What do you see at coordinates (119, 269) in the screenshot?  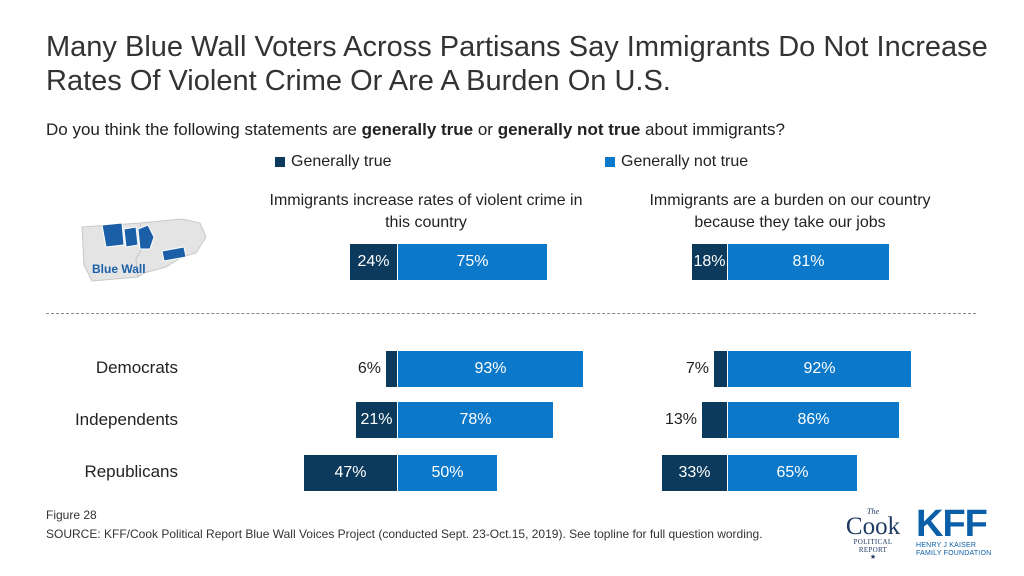 I see `map-label: Blue Wall` at bounding box center [119, 269].